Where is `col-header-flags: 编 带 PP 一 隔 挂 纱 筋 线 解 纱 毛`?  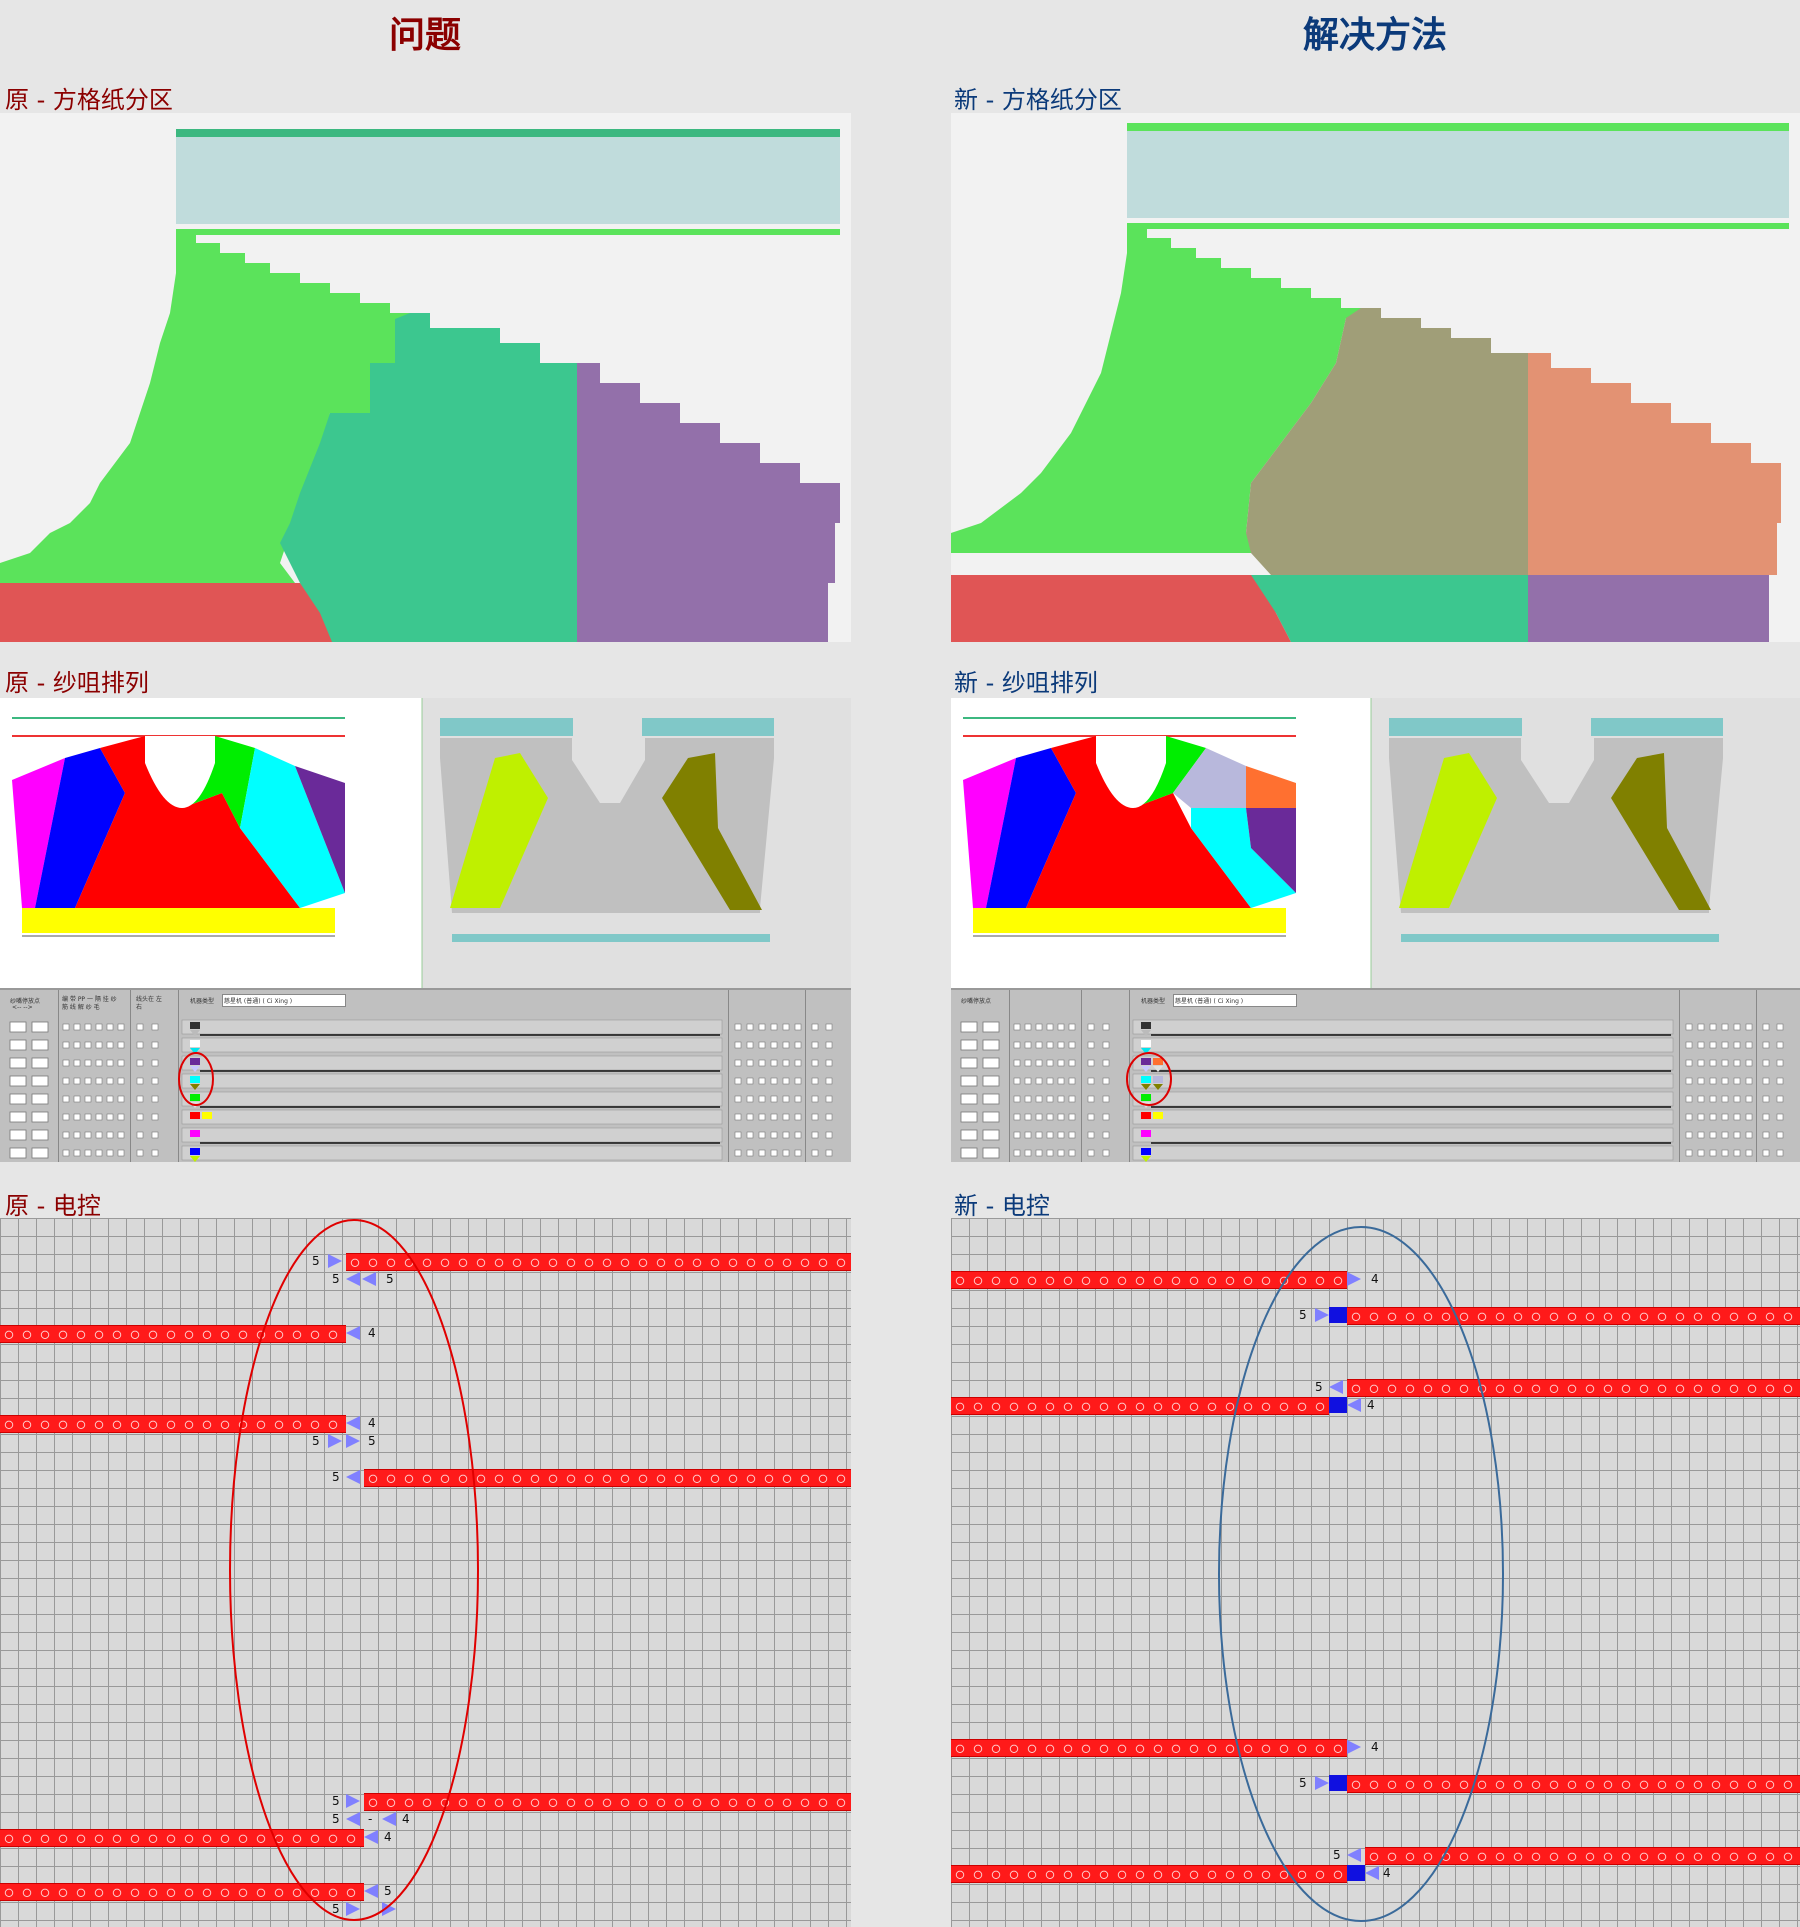 col-header-flags: 编 带 PP 一 隔 挂 纱 筋 线 解 纱 毛 is located at coordinates (89, 1003).